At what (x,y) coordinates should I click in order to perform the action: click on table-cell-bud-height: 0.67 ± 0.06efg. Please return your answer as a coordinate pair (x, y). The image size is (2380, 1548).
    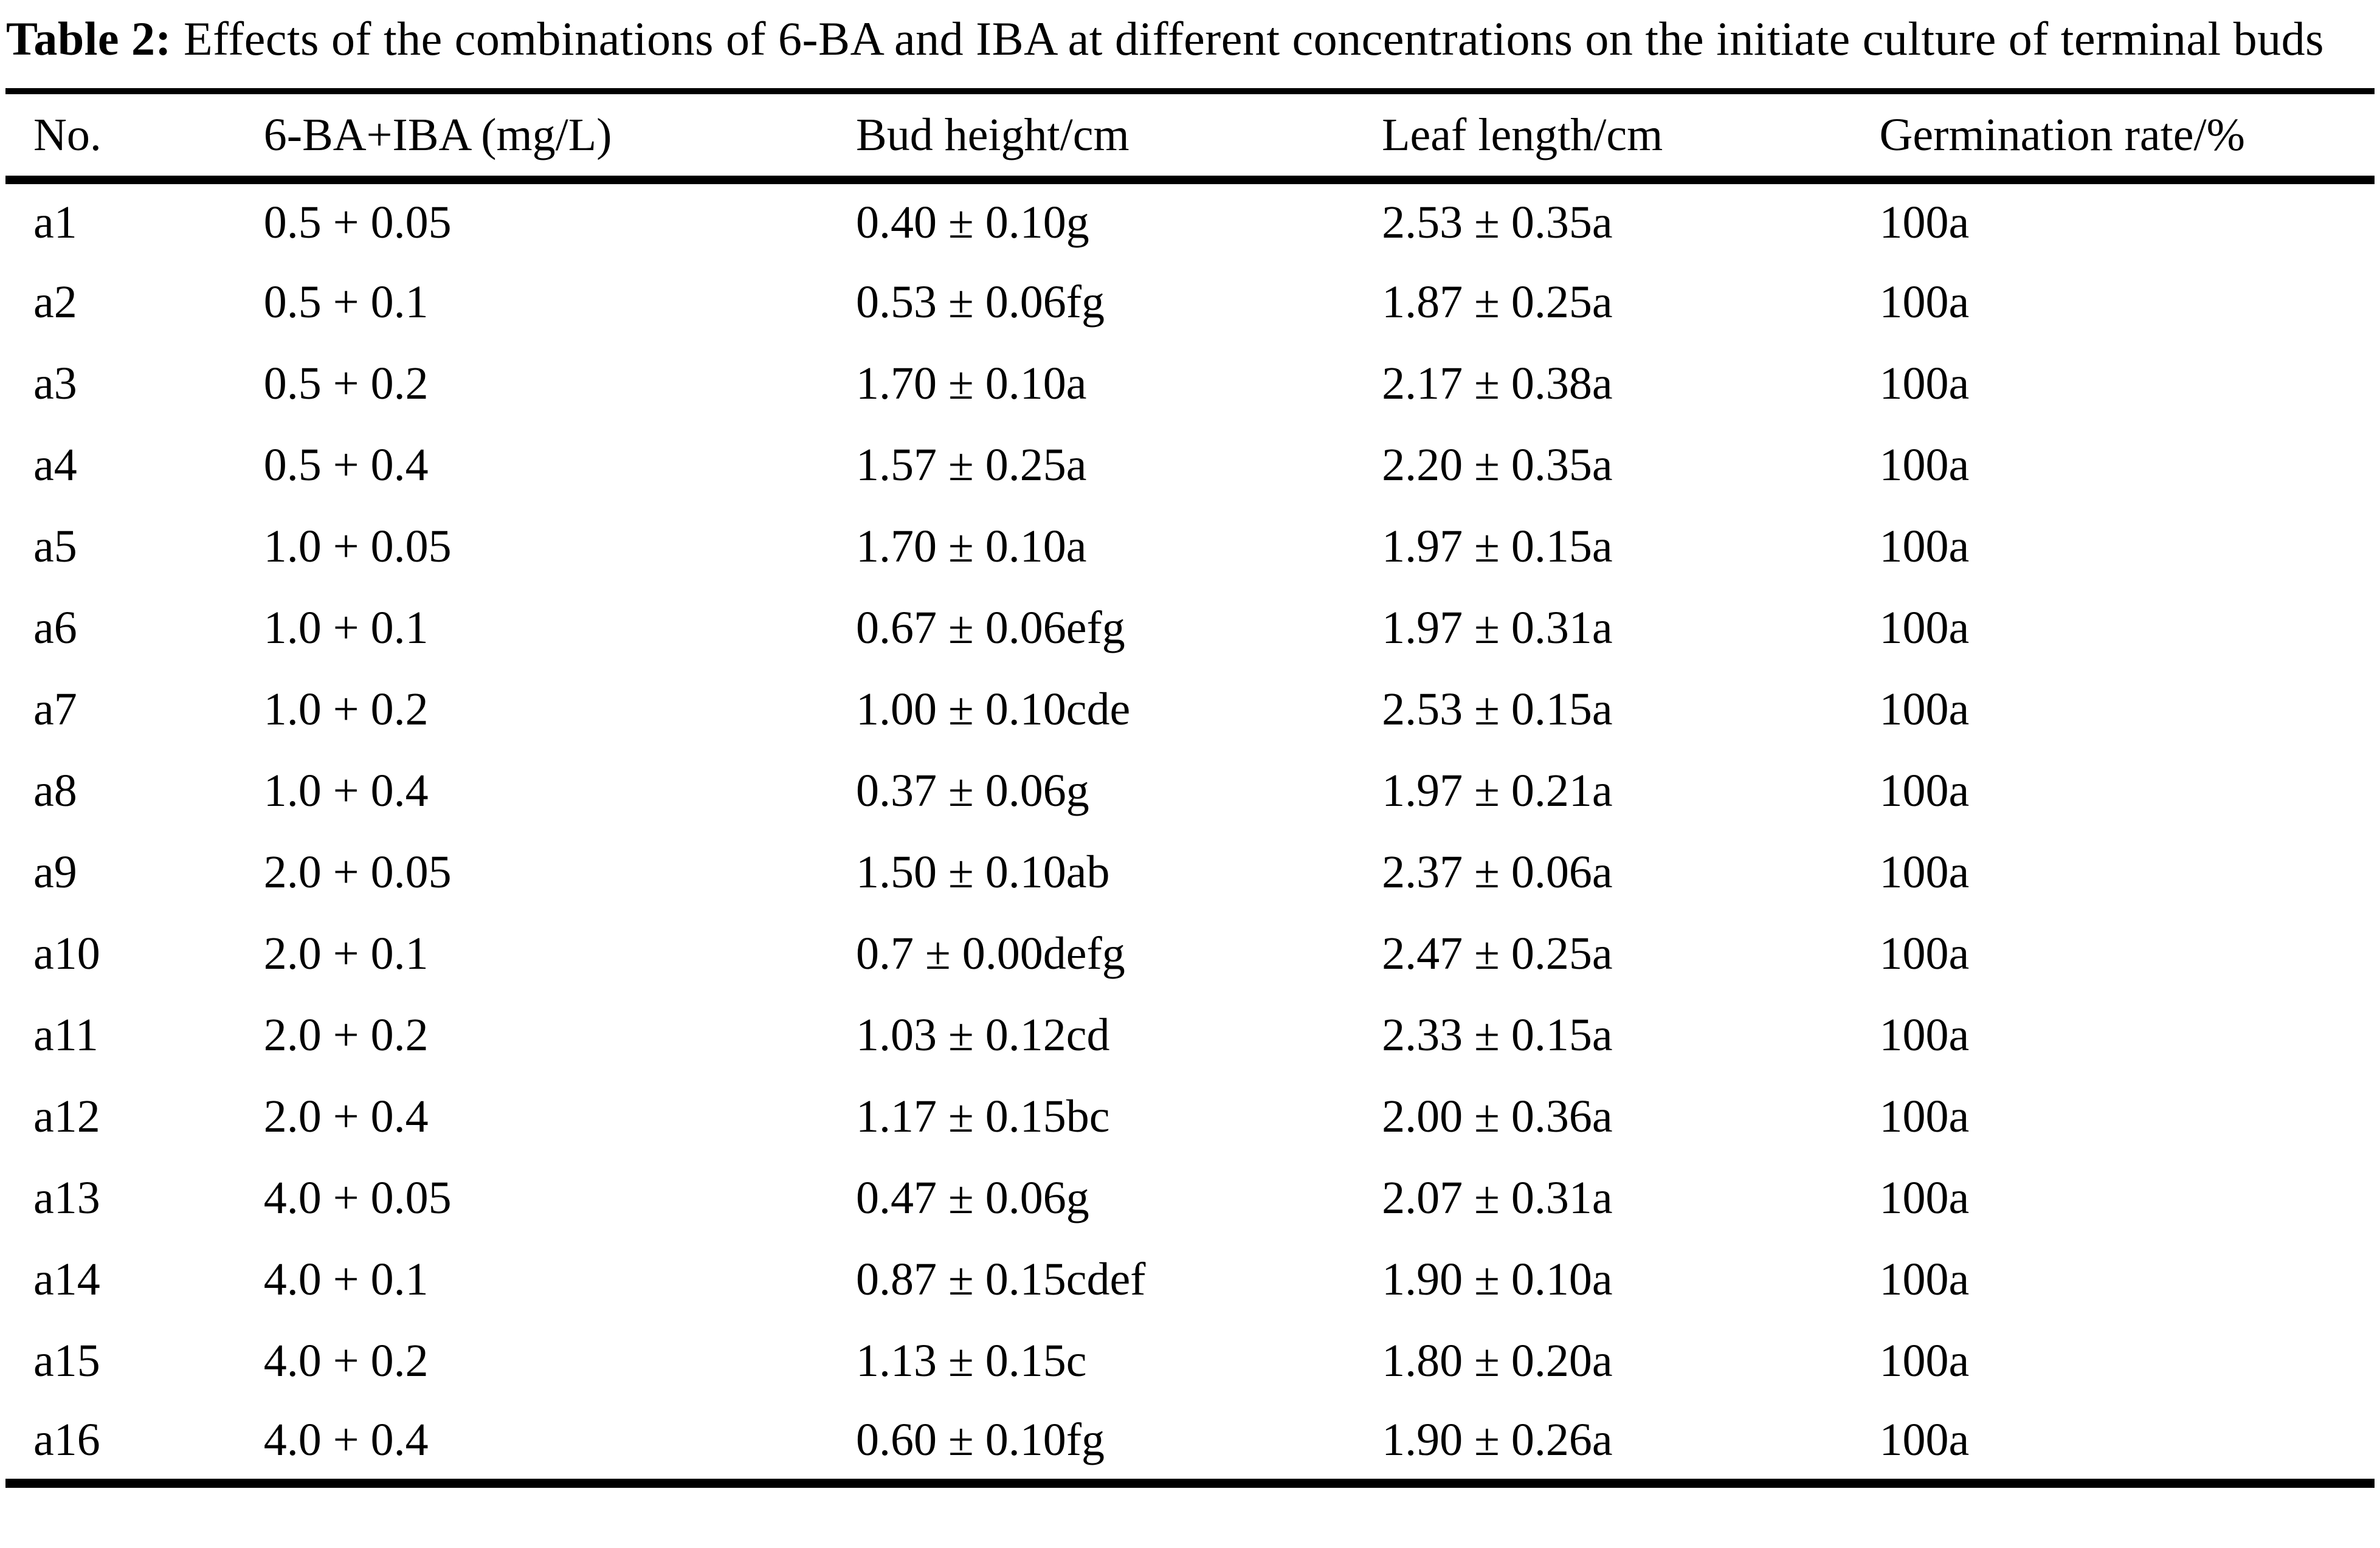
    Looking at the image, I should click on (990, 627).